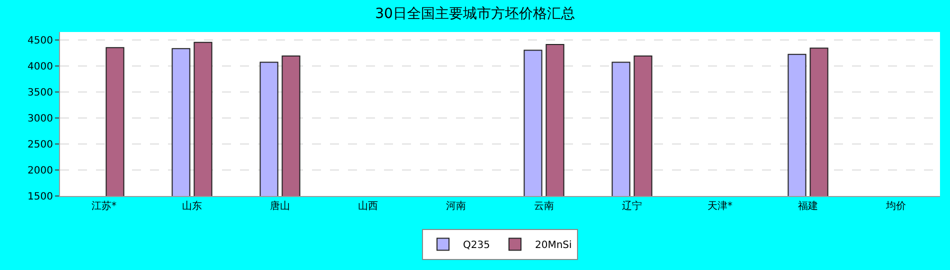 The image size is (950, 270). What do you see at coordinates (544, 206) in the screenshot?
I see `x-tick-label: 云南` at bounding box center [544, 206].